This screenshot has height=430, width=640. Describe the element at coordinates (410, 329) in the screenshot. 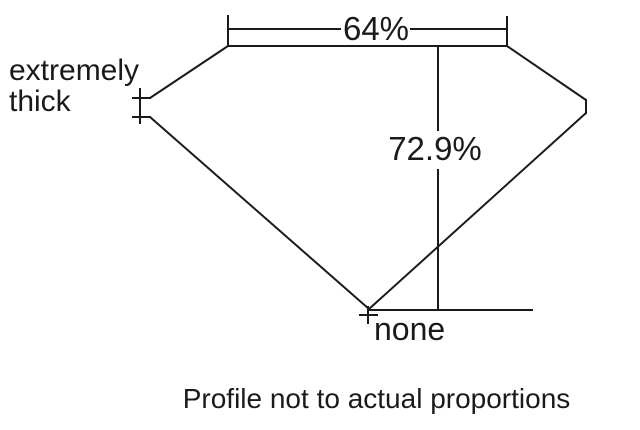

I see `culet-size-label: none` at that location.